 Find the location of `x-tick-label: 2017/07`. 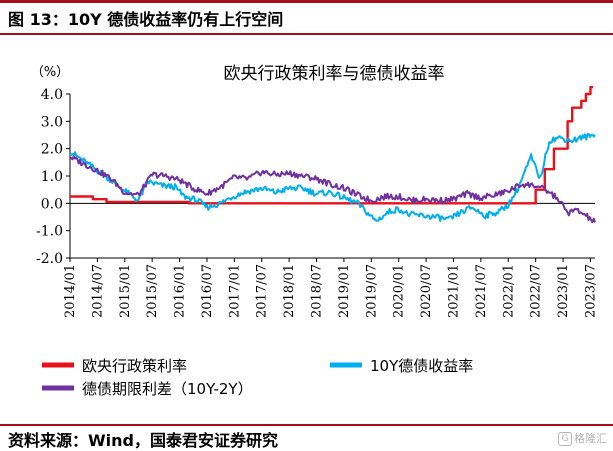

x-tick-label: 2017/07 is located at coordinates (262, 291).